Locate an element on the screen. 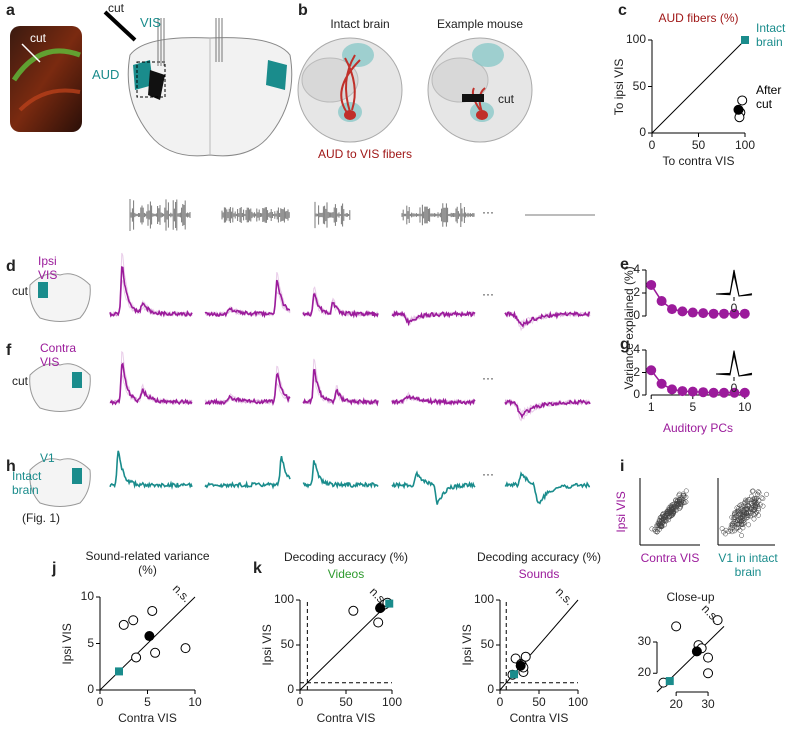 Image resolution: width=800 pixels, height=752 pixels. y-tick-label: 5 is located at coordinates (90, 642).